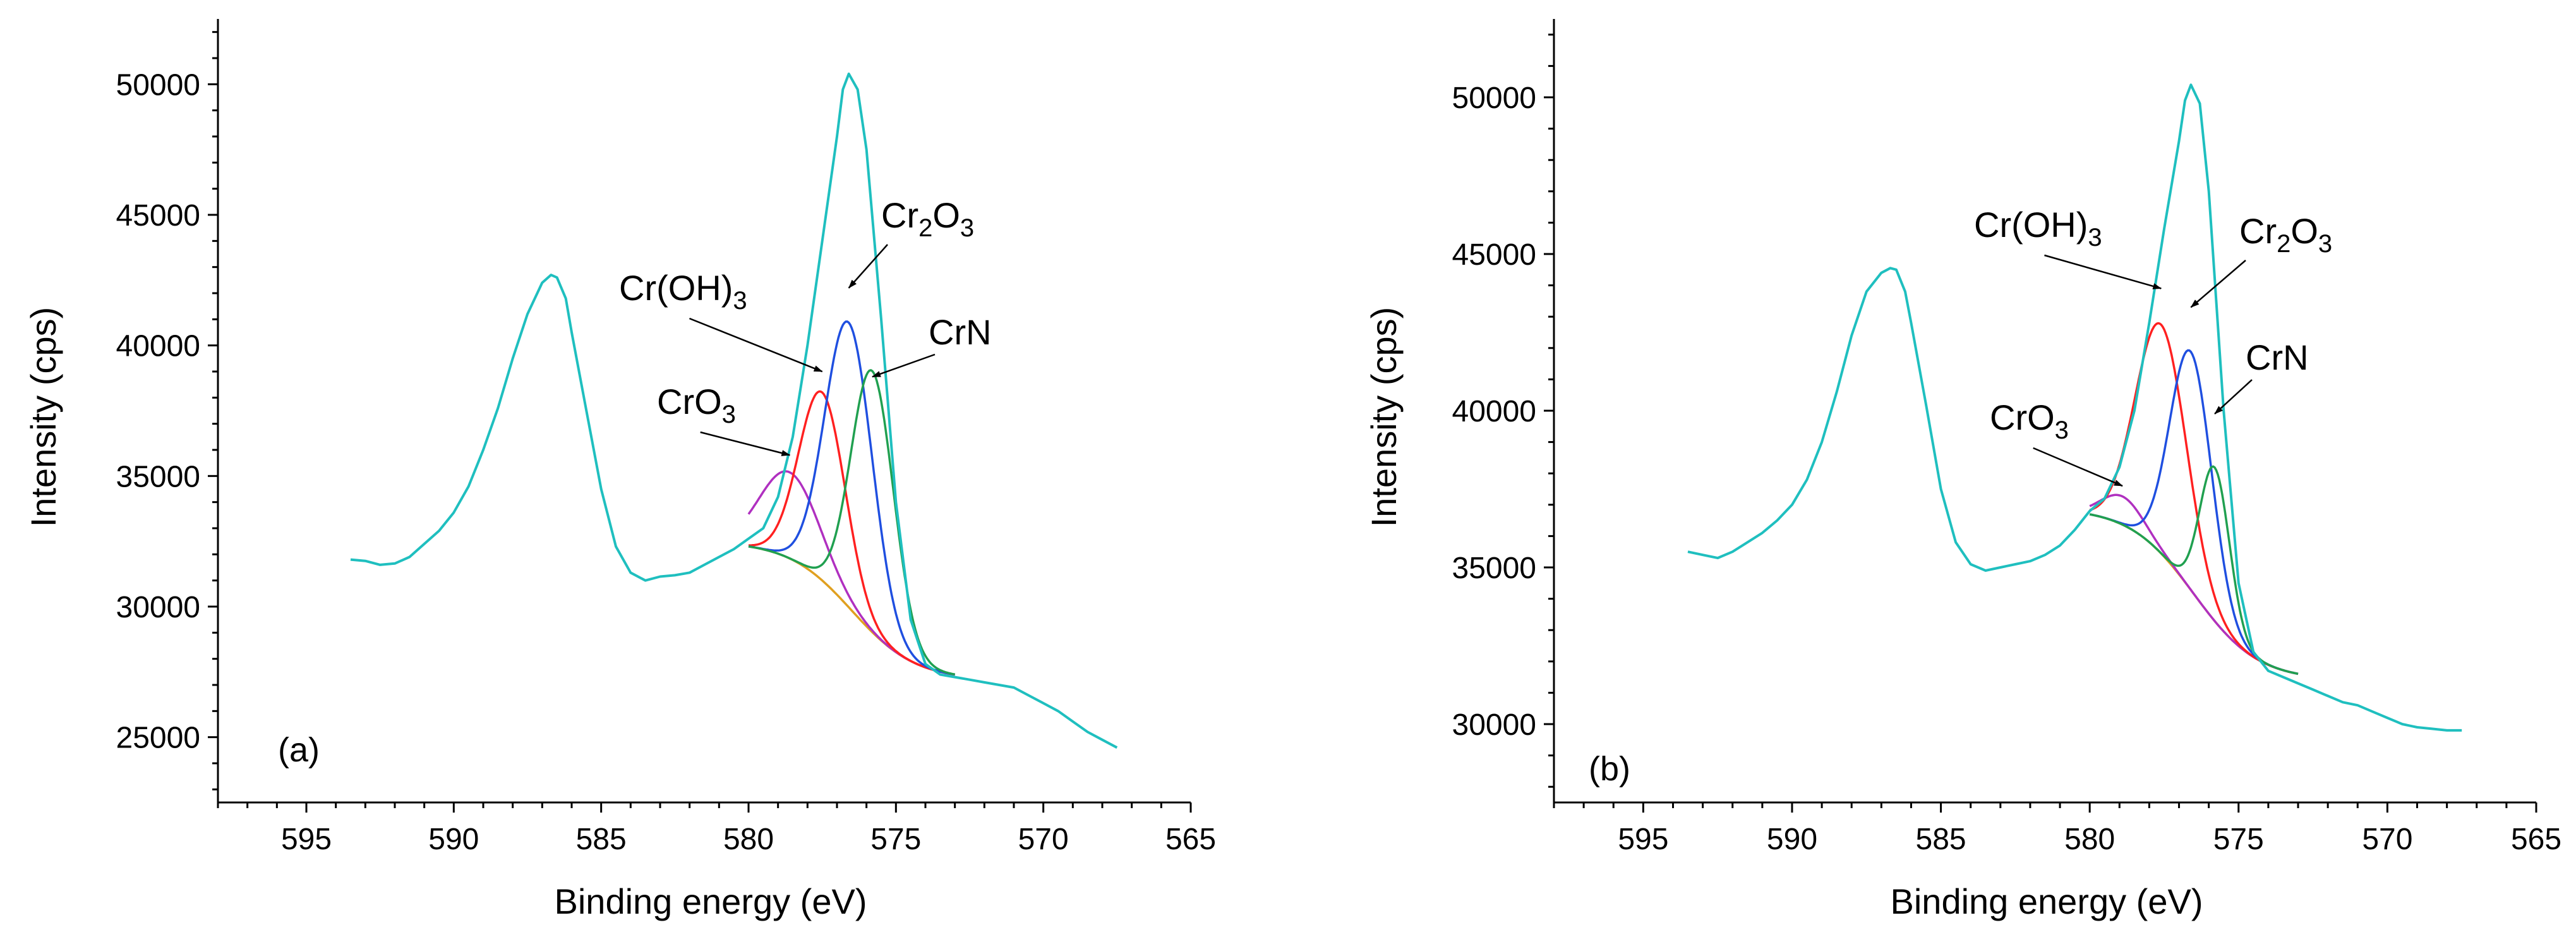 Image resolution: width=2576 pixels, height=944 pixels. What do you see at coordinates (158, 738) in the screenshot?
I see `y-tick-label: 25000` at bounding box center [158, 738].